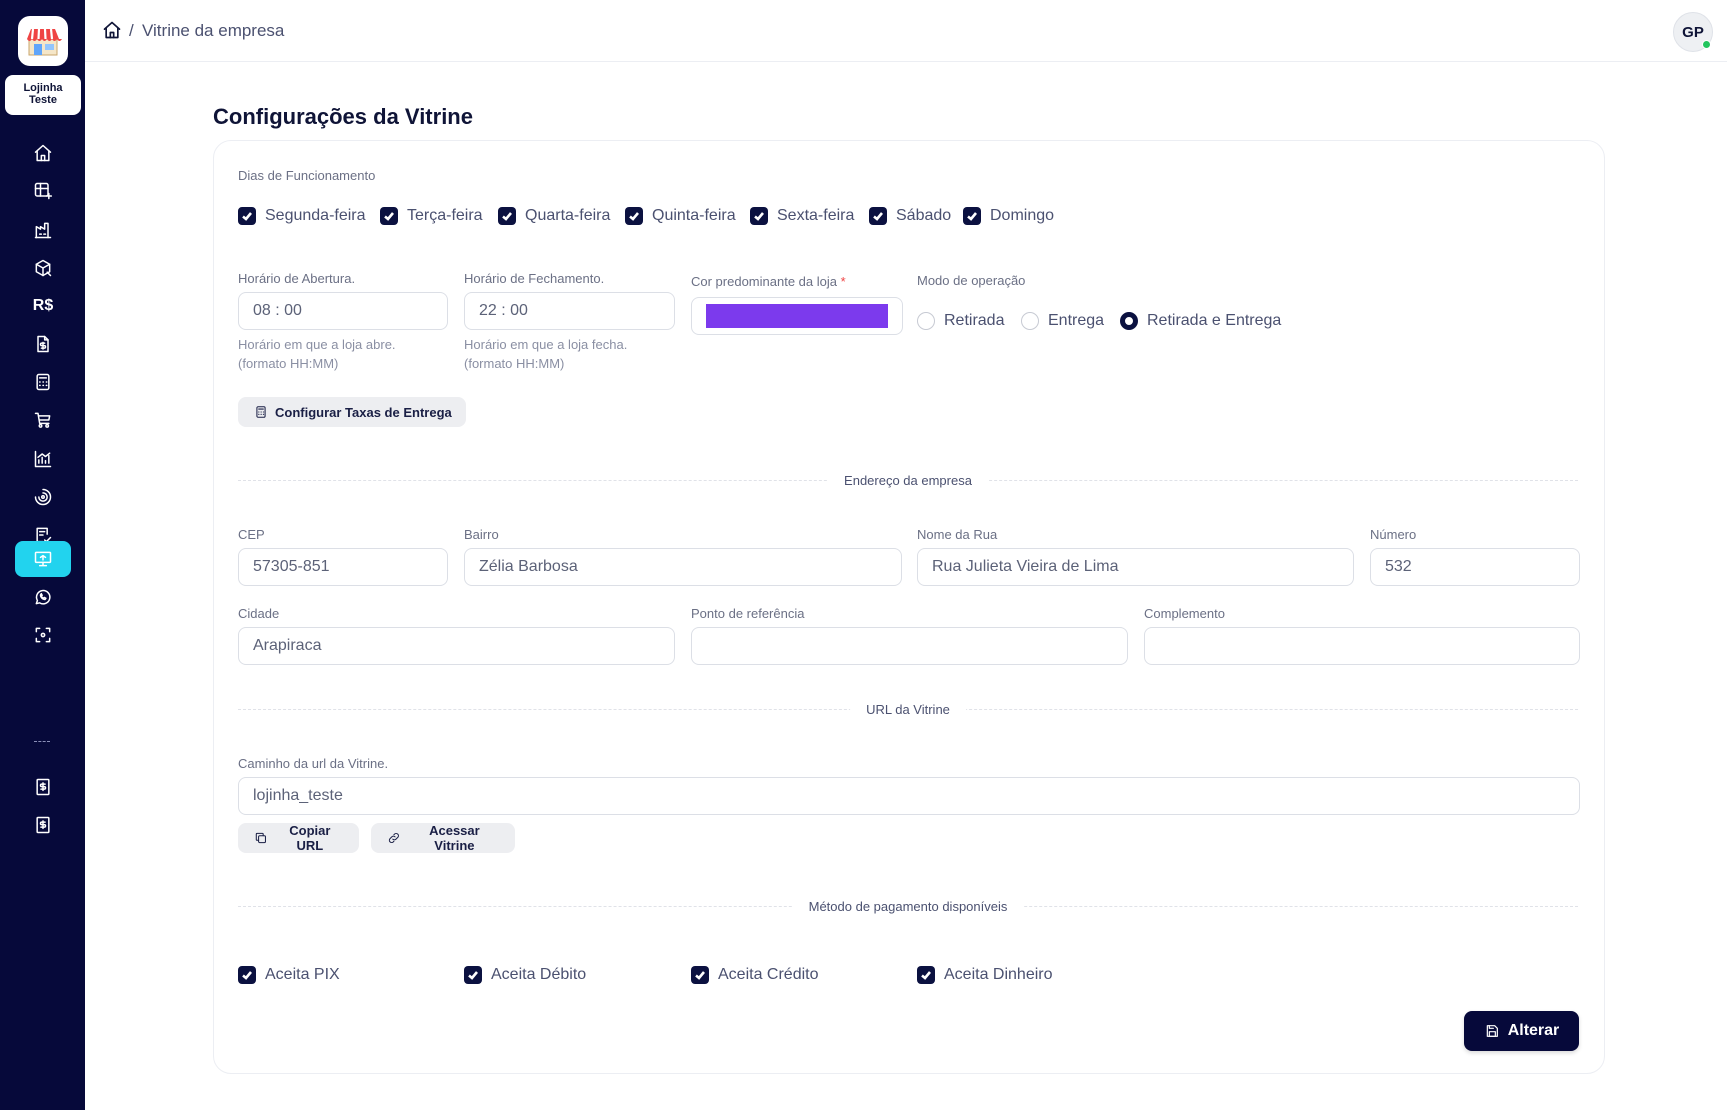 Image resolution: width=1727 pixels, height=1110 pixels. Describe the element at coordinates (43, 41) in the screenshot. I see `store-logo` at that location.